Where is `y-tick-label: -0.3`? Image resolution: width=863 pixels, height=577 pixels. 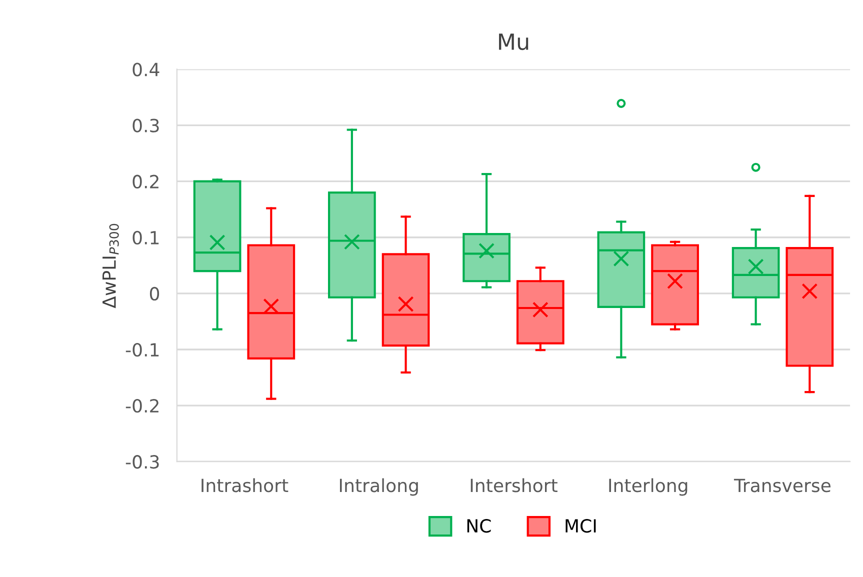
y-tick-label: -0.3 is located at coordinates (142, 462).